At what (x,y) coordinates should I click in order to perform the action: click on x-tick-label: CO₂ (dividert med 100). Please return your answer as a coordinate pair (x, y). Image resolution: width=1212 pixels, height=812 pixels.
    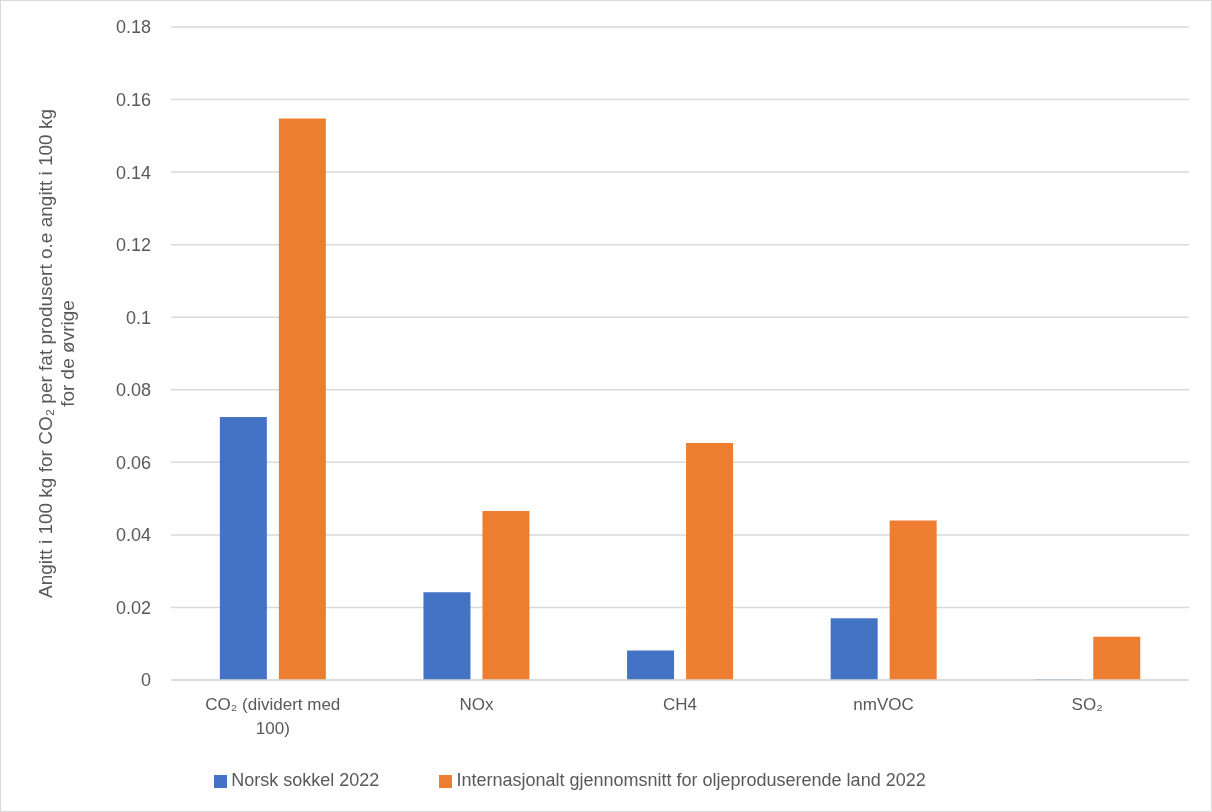
    Looking at the image, I should click on (273, 716).